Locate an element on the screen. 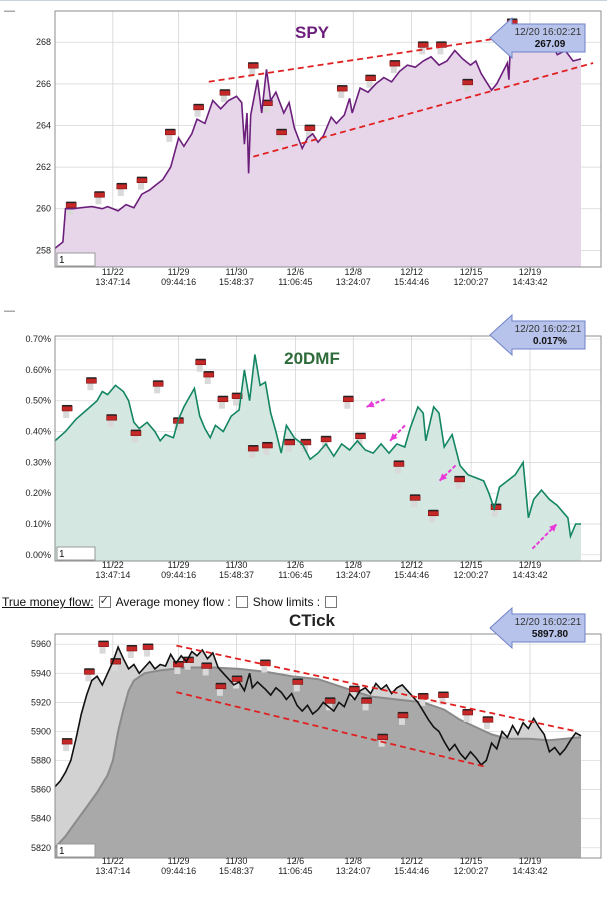 This screenshot has width=607, height=898. y-tick-label: 5860 is located at coordinates (41, 790).